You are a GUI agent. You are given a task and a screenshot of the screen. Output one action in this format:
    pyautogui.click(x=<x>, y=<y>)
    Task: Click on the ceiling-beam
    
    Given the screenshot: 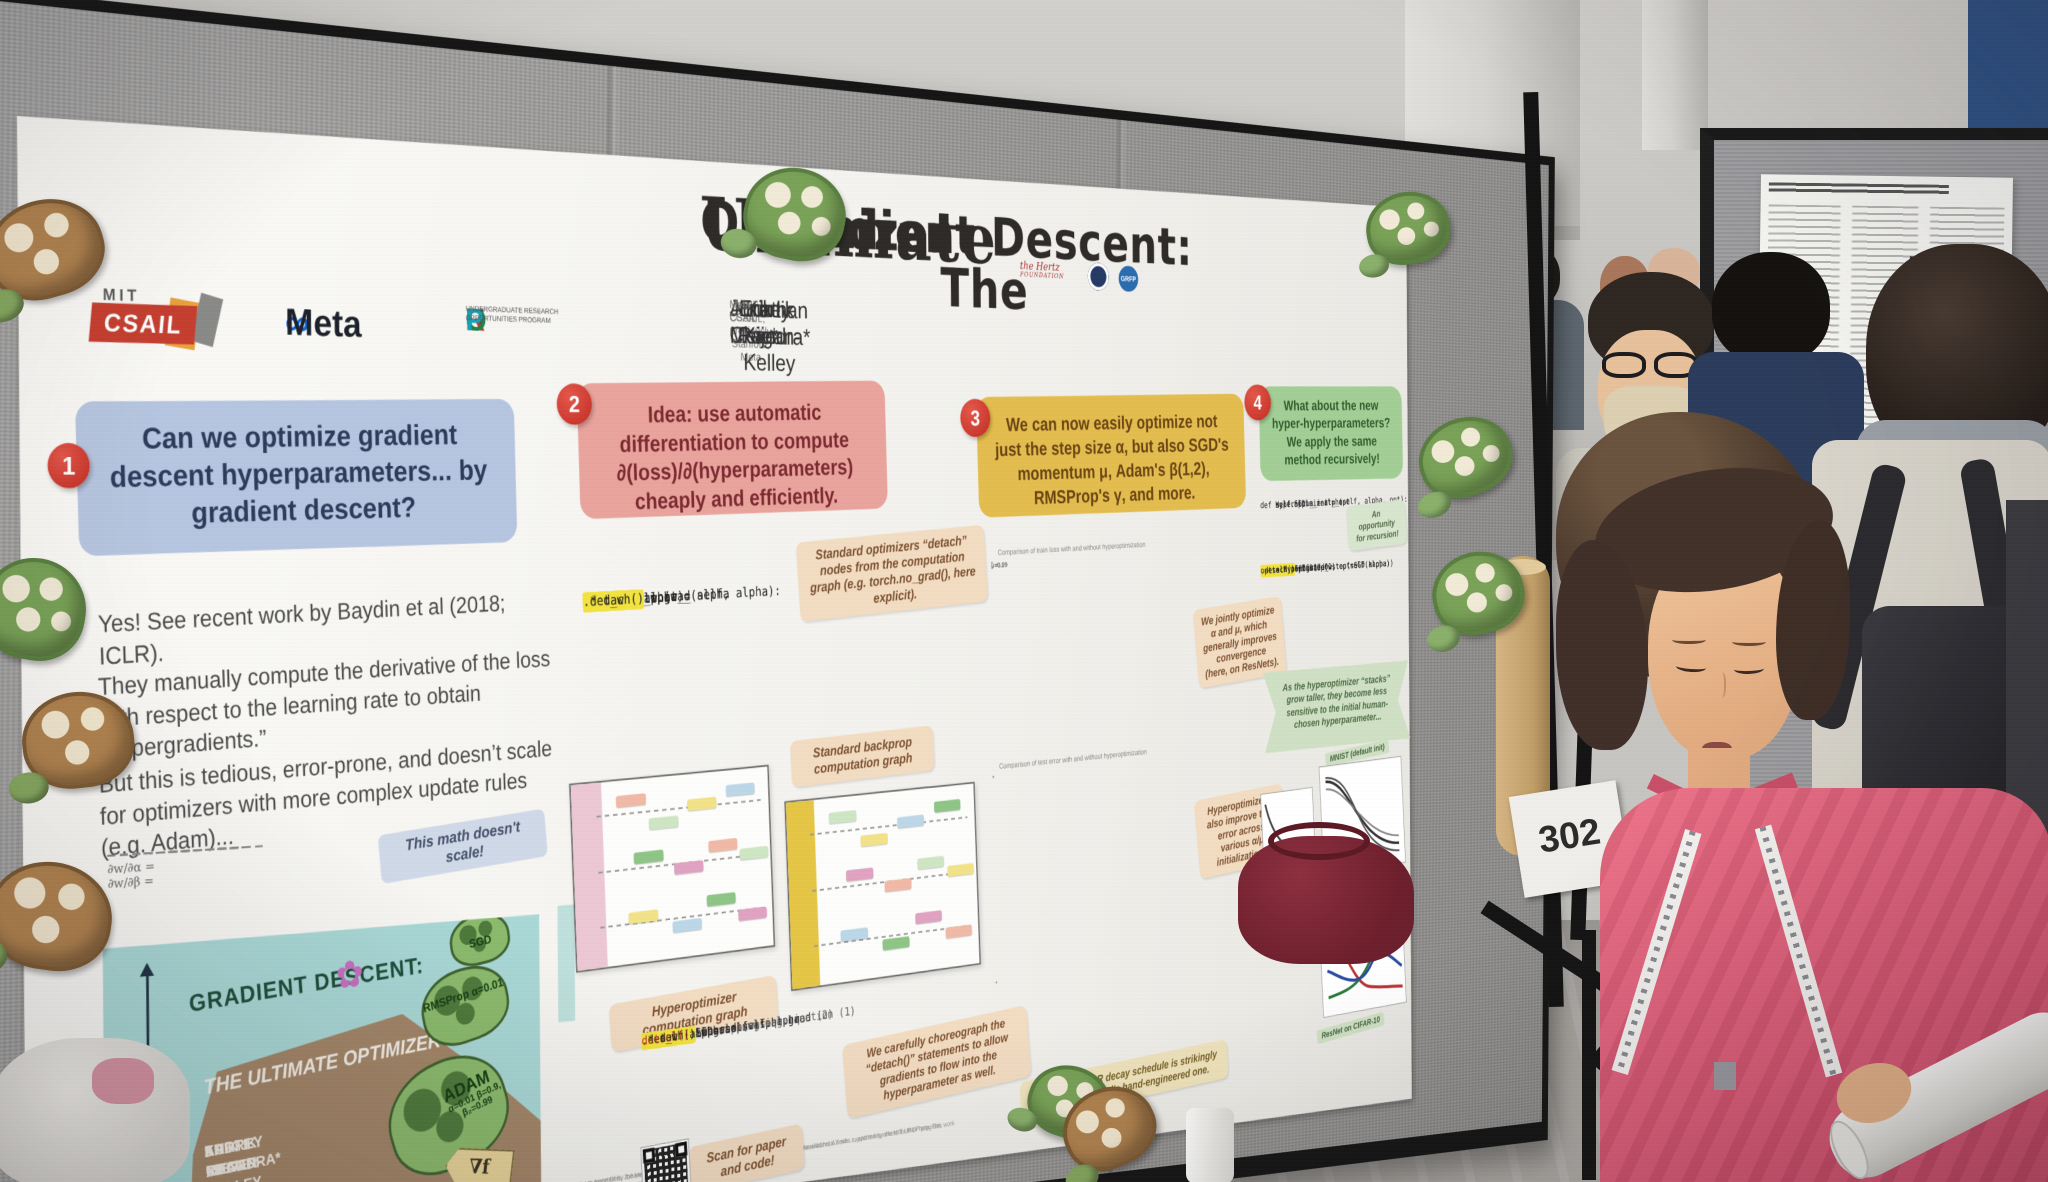 What is the action you would take?
    pyautogui.click(x=2008, y=64)
    